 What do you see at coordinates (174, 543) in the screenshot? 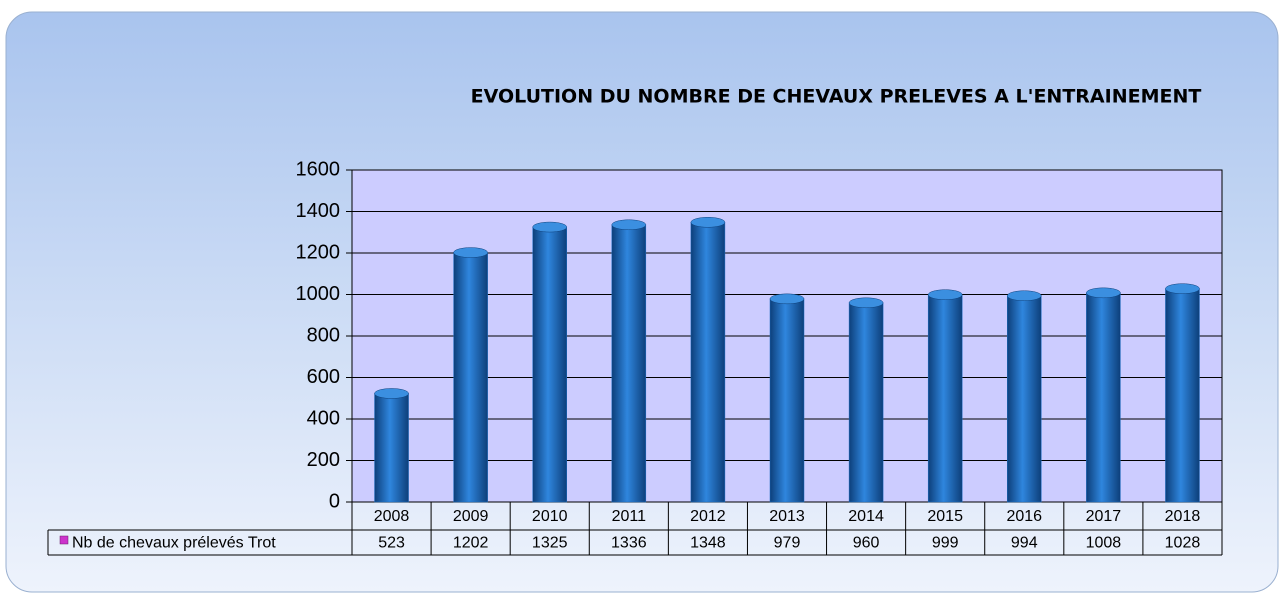
I see `legend-label: Nb de chevaux prélevés Trot` at bounding box center [174, 543].